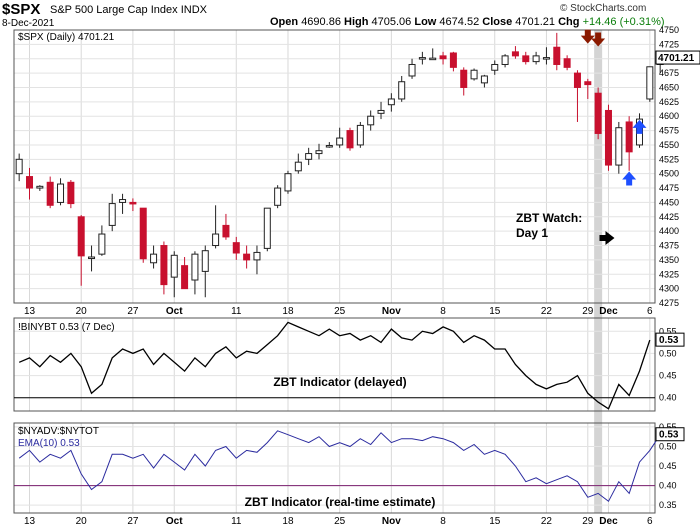  I want to click on indicator-caption: ZBT Indicator (delayed), so click(339, 382).